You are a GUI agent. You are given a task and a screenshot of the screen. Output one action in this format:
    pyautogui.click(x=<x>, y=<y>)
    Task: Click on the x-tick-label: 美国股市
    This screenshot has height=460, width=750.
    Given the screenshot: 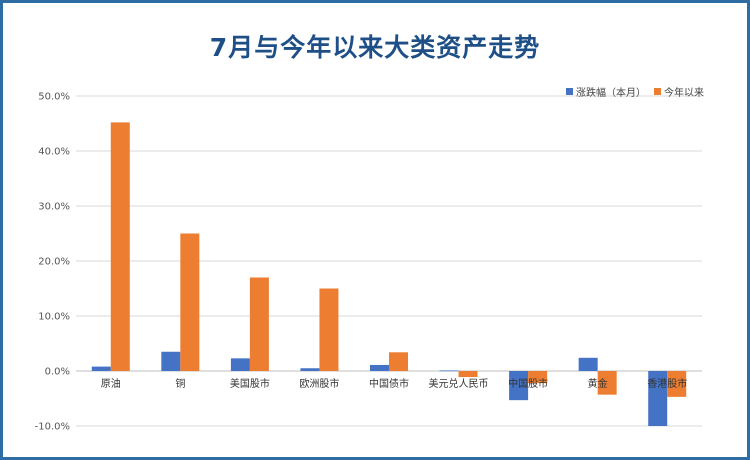 What is the action you would take?
    pyautogui.click(x=250, y=383)
    